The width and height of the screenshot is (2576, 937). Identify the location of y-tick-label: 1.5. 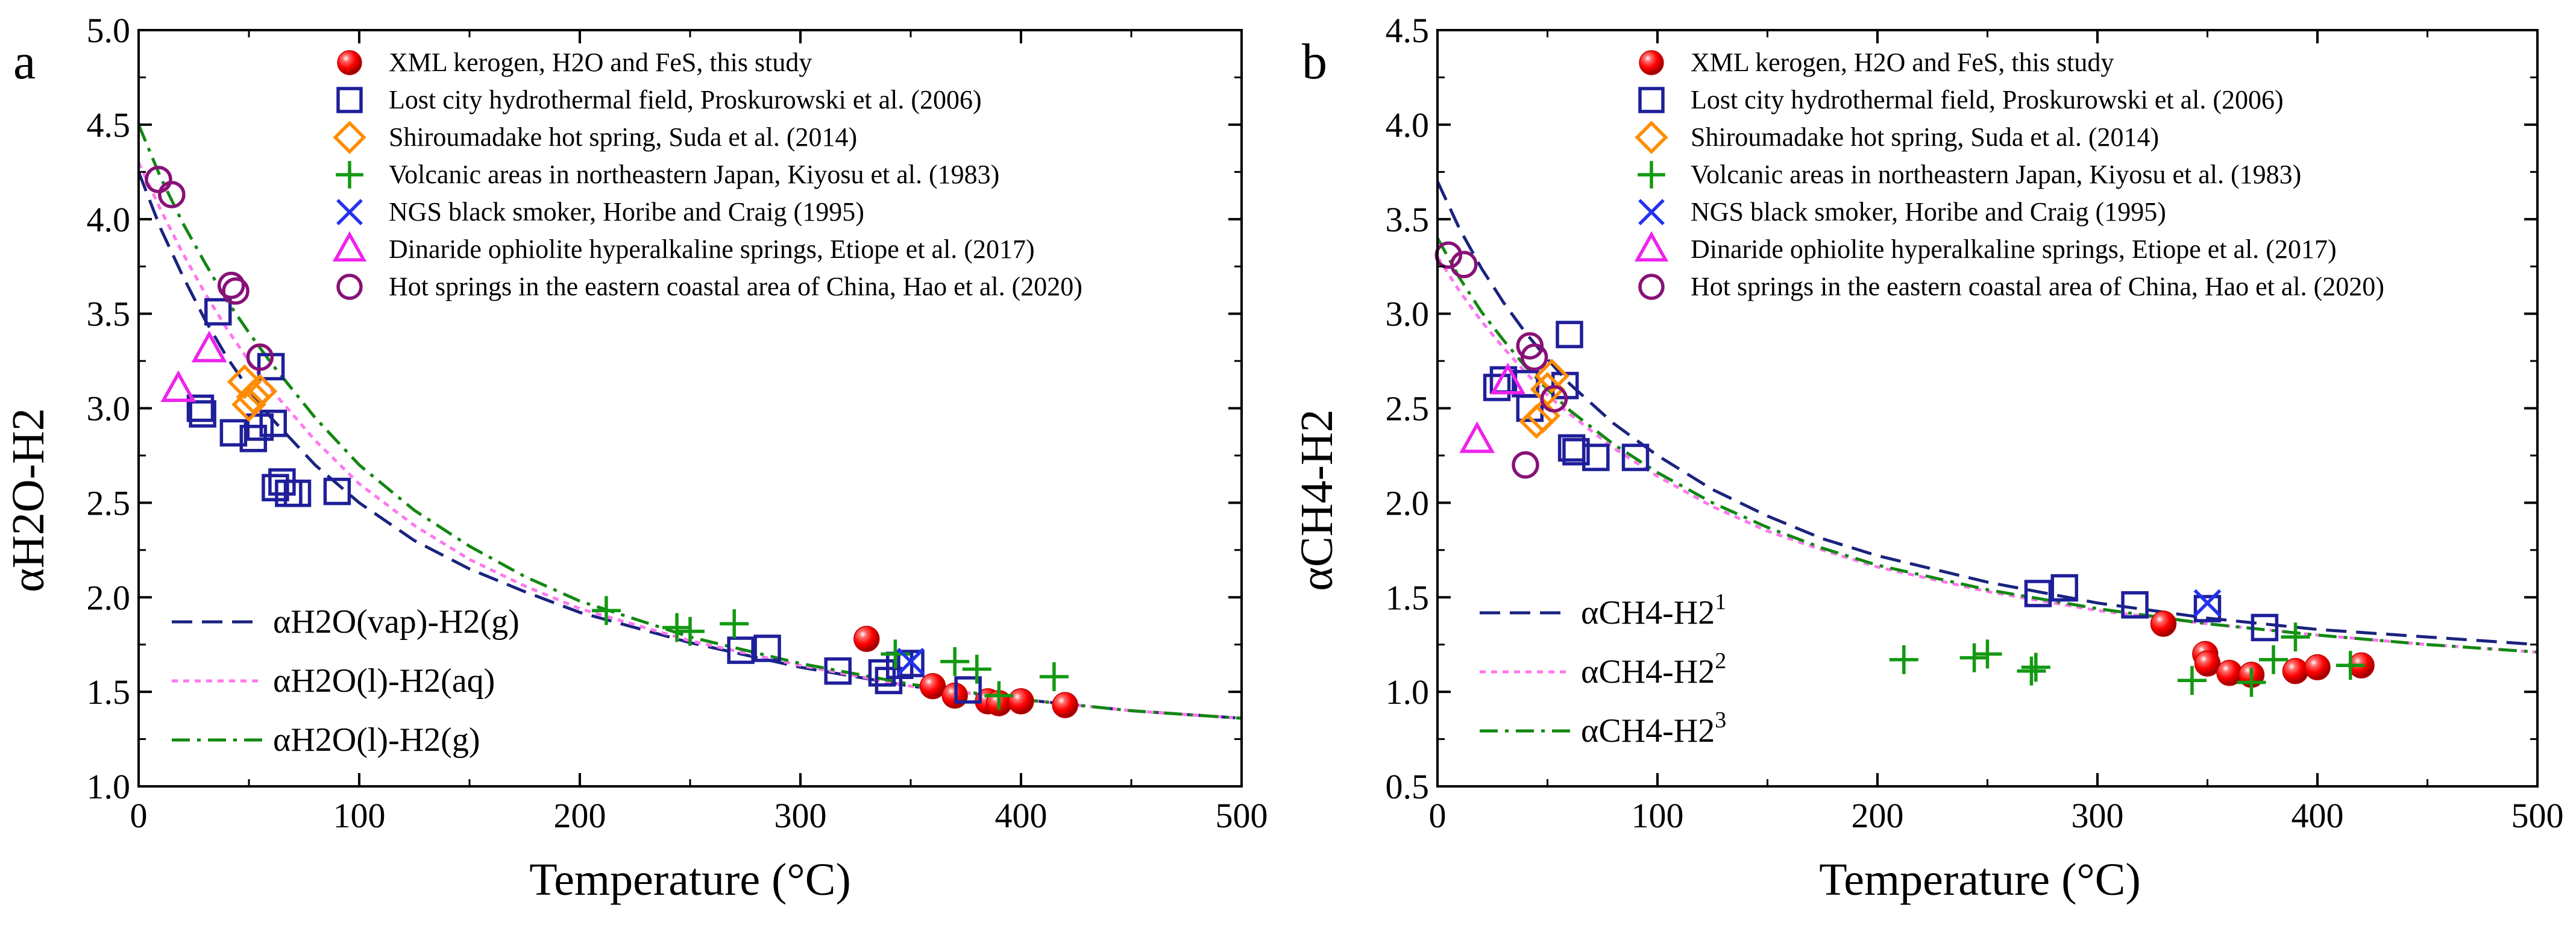
(109, 692).